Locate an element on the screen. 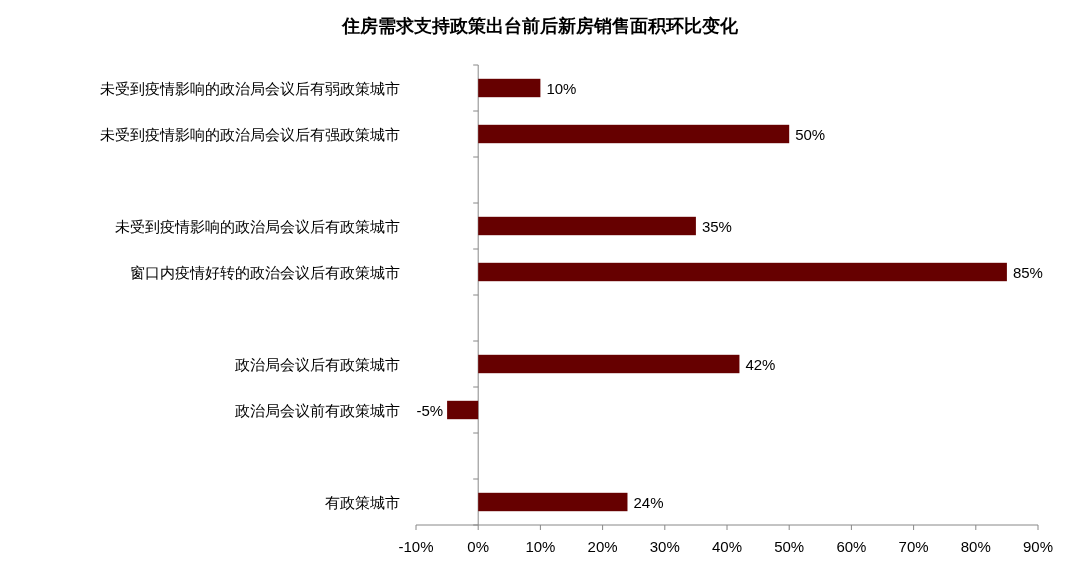 This screenshot has height=564, width=1080. data-label: 85% is located at coordinates (1027, 272).